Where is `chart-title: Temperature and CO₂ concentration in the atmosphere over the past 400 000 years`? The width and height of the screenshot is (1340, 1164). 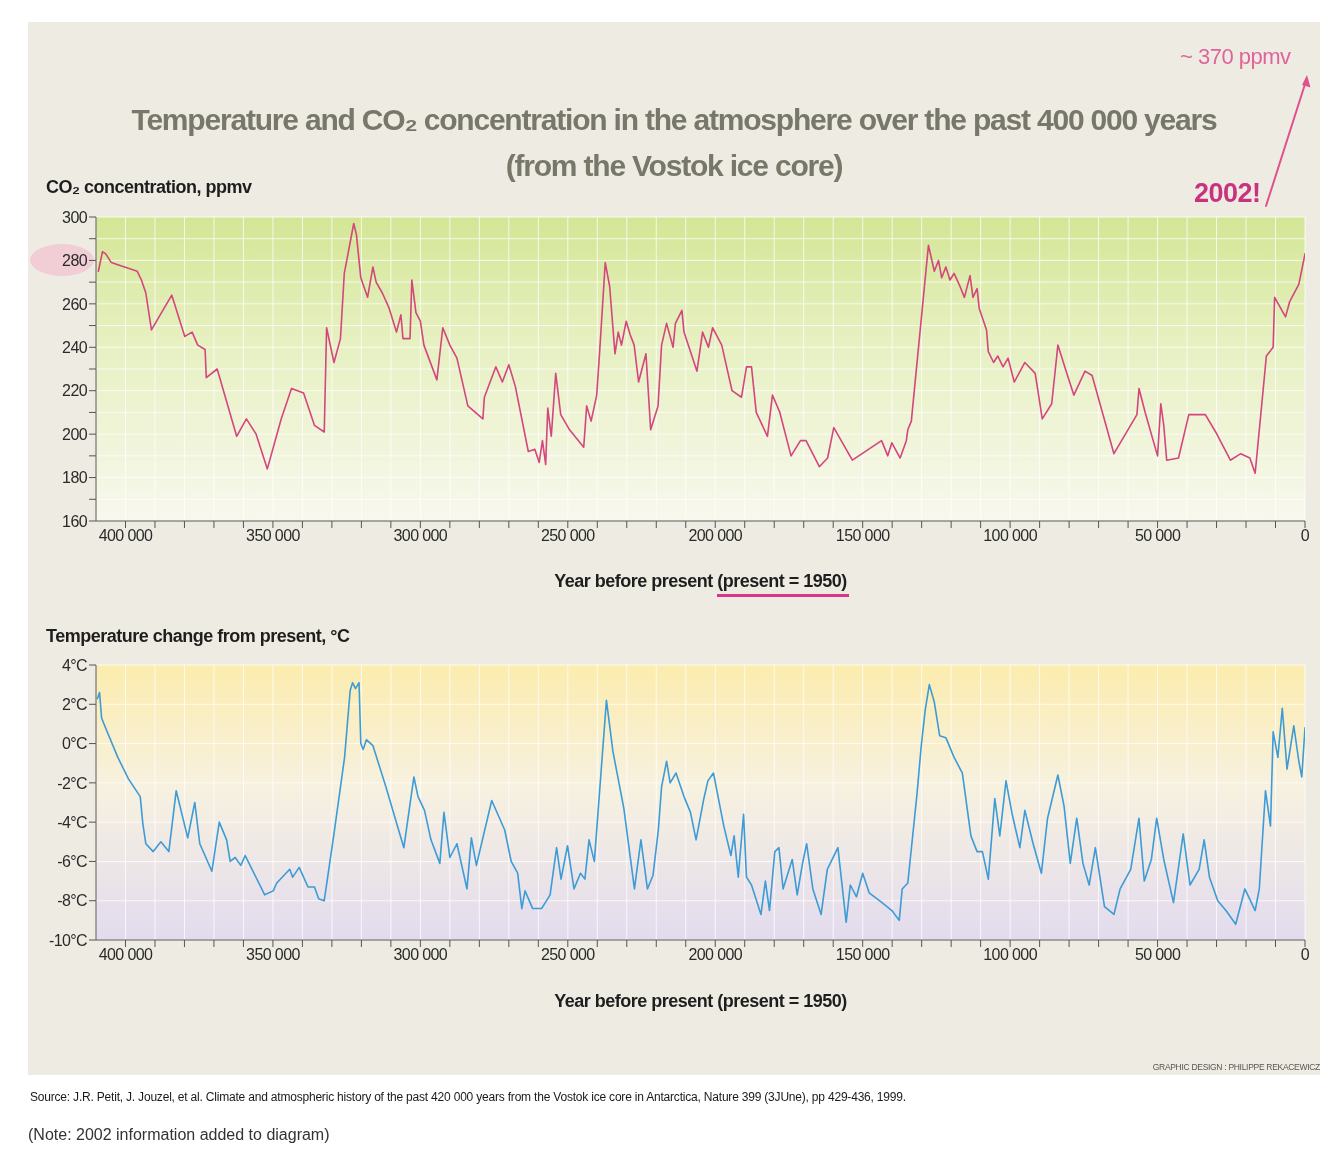 chart-title: Temperature and CO₂ concentration in the atmosphere over the past 400 000 years is located at coordinates (674, 119).